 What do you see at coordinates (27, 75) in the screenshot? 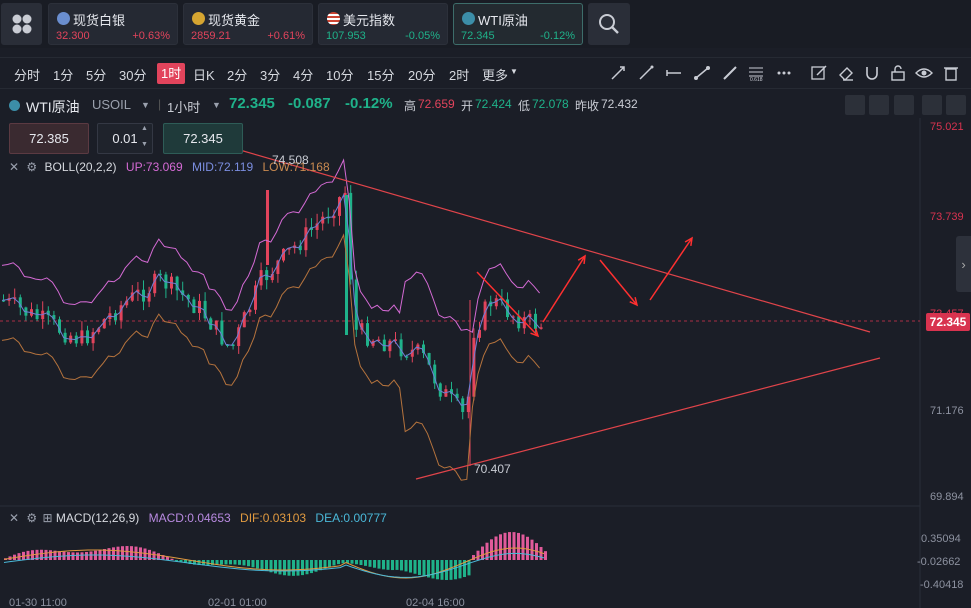
I see `period-tab: 分时` at bounding box center [27, 75].